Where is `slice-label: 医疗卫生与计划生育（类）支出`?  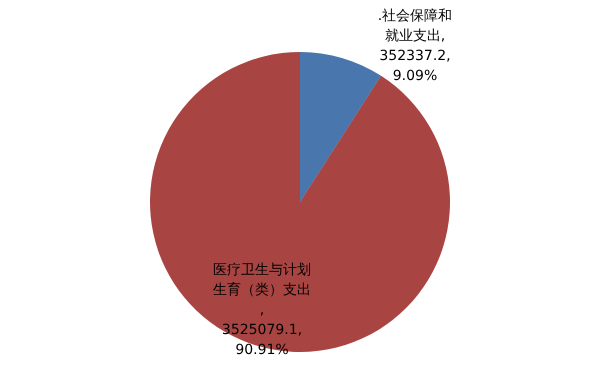 slice-label: 医疗卫生与计划生育（类）支出 is located at coordinates (262, 280).